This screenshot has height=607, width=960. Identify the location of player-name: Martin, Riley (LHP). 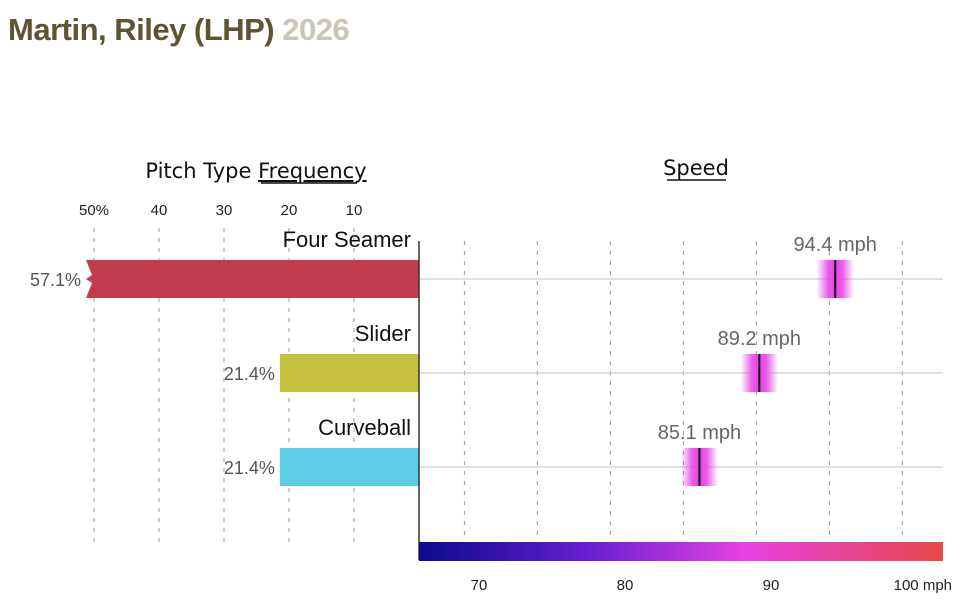
(141, 29).